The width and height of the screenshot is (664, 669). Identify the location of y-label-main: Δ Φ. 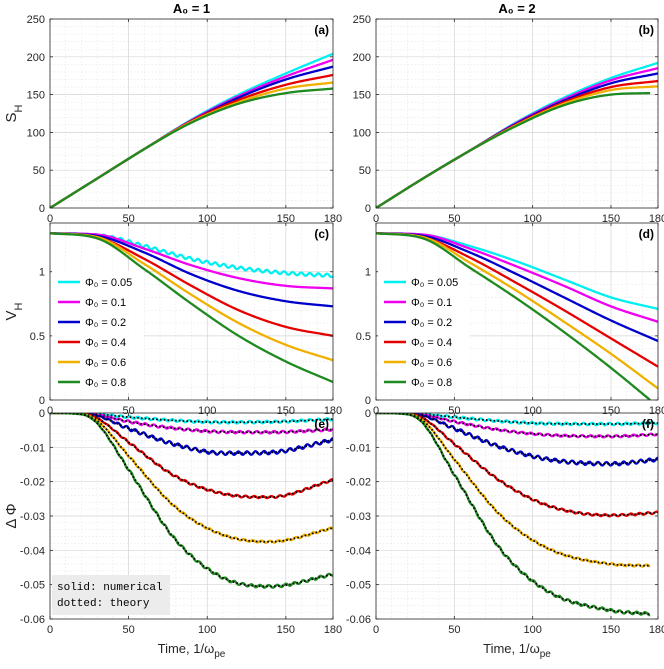
(11, 515).